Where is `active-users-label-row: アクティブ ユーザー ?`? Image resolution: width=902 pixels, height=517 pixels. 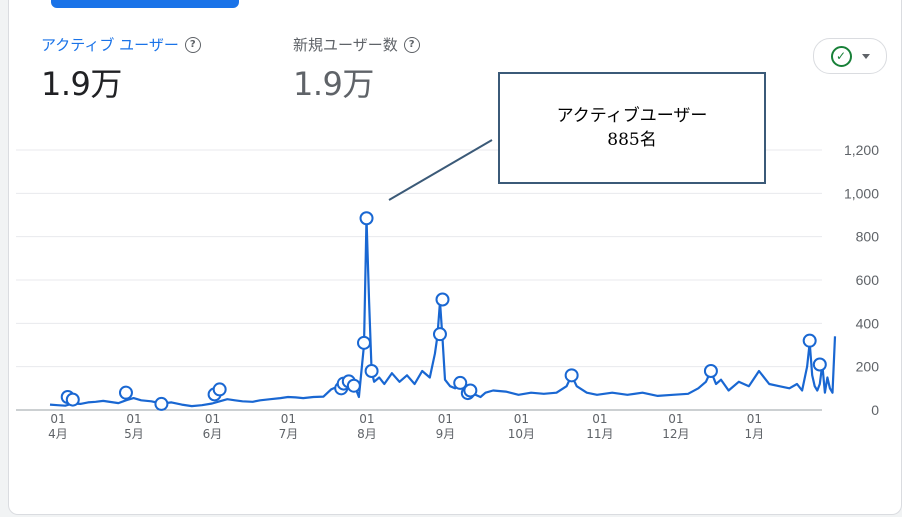
active-users-label-row: アクティブ ユーザー ? is located at coordinates (121, 44).